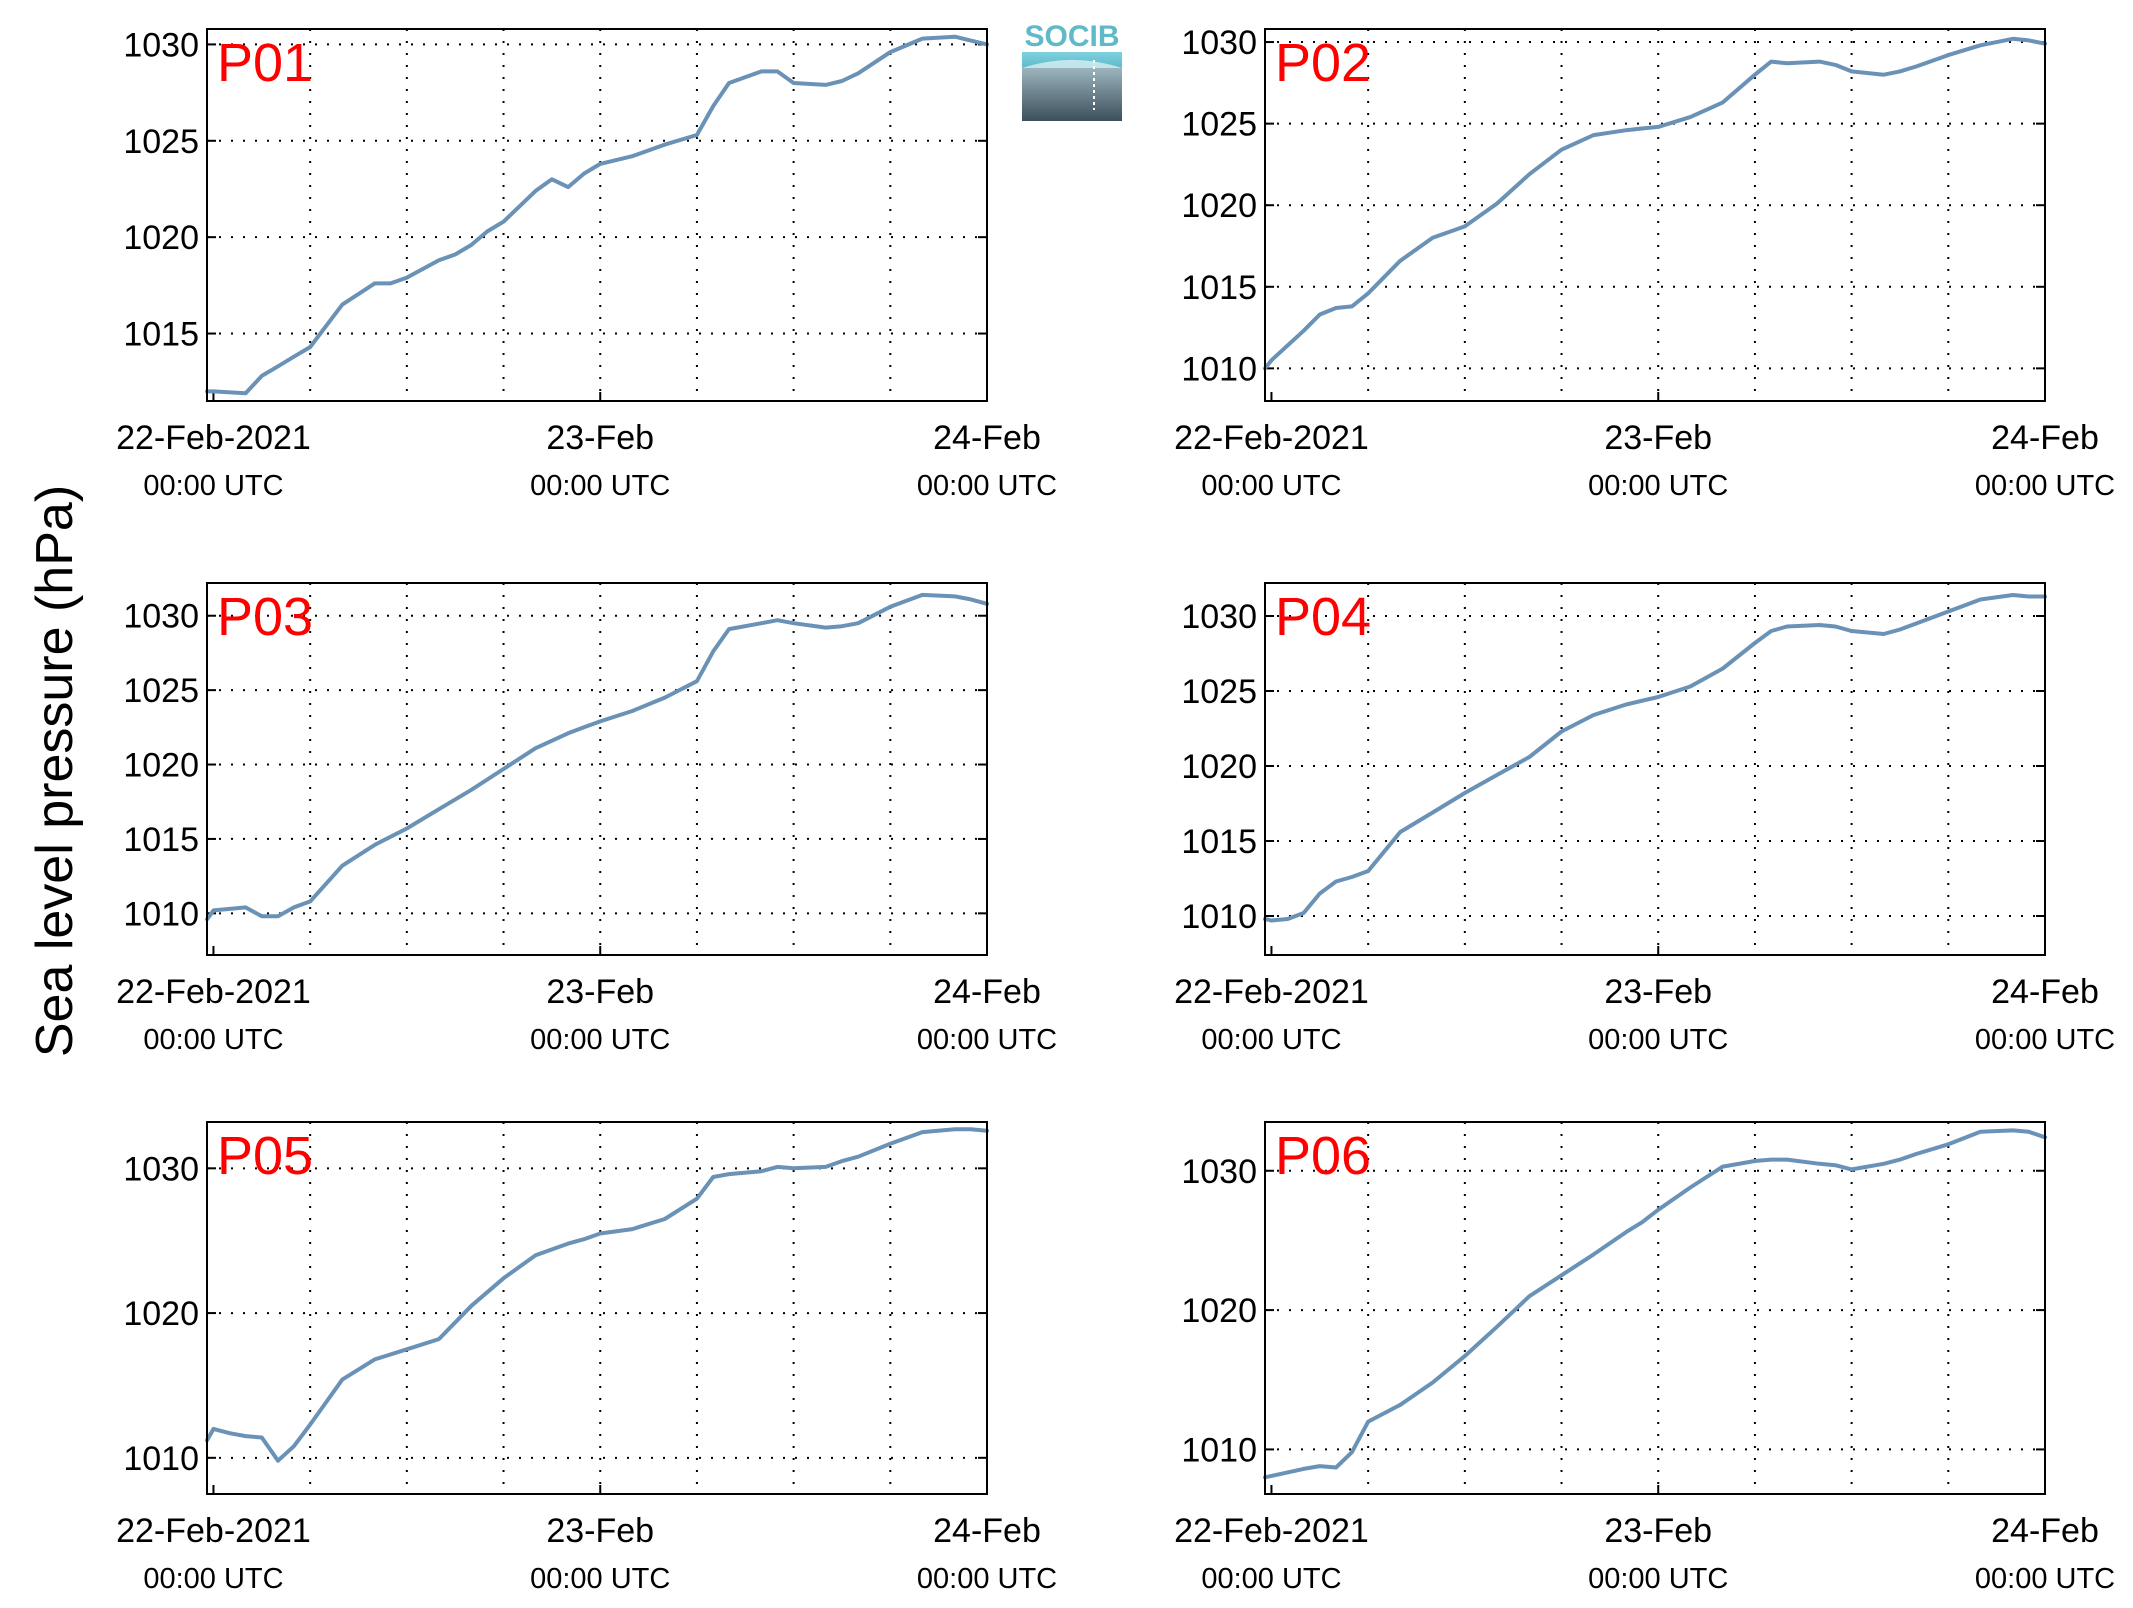 The height and width of the screenshot is (1608, 2133). What do you see at coordinates (265, 617) in the screenshot?
I see `panel-label: P03` at bounding box center [265, 617].